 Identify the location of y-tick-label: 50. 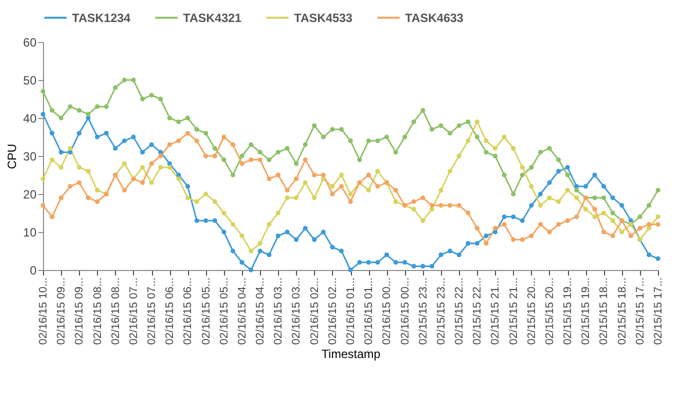
(30, 81).